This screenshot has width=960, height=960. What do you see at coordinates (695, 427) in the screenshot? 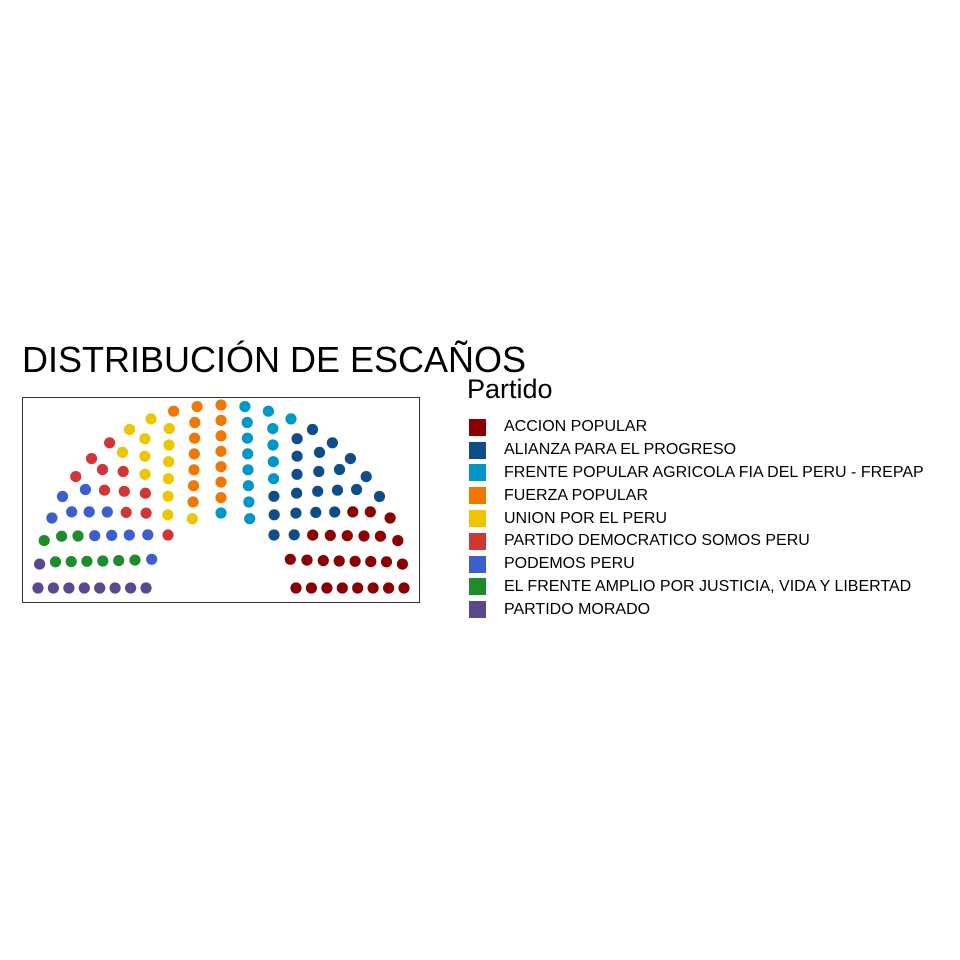
I see `legend-item: ACCION POPULAR` at bounding box center [695, 427].